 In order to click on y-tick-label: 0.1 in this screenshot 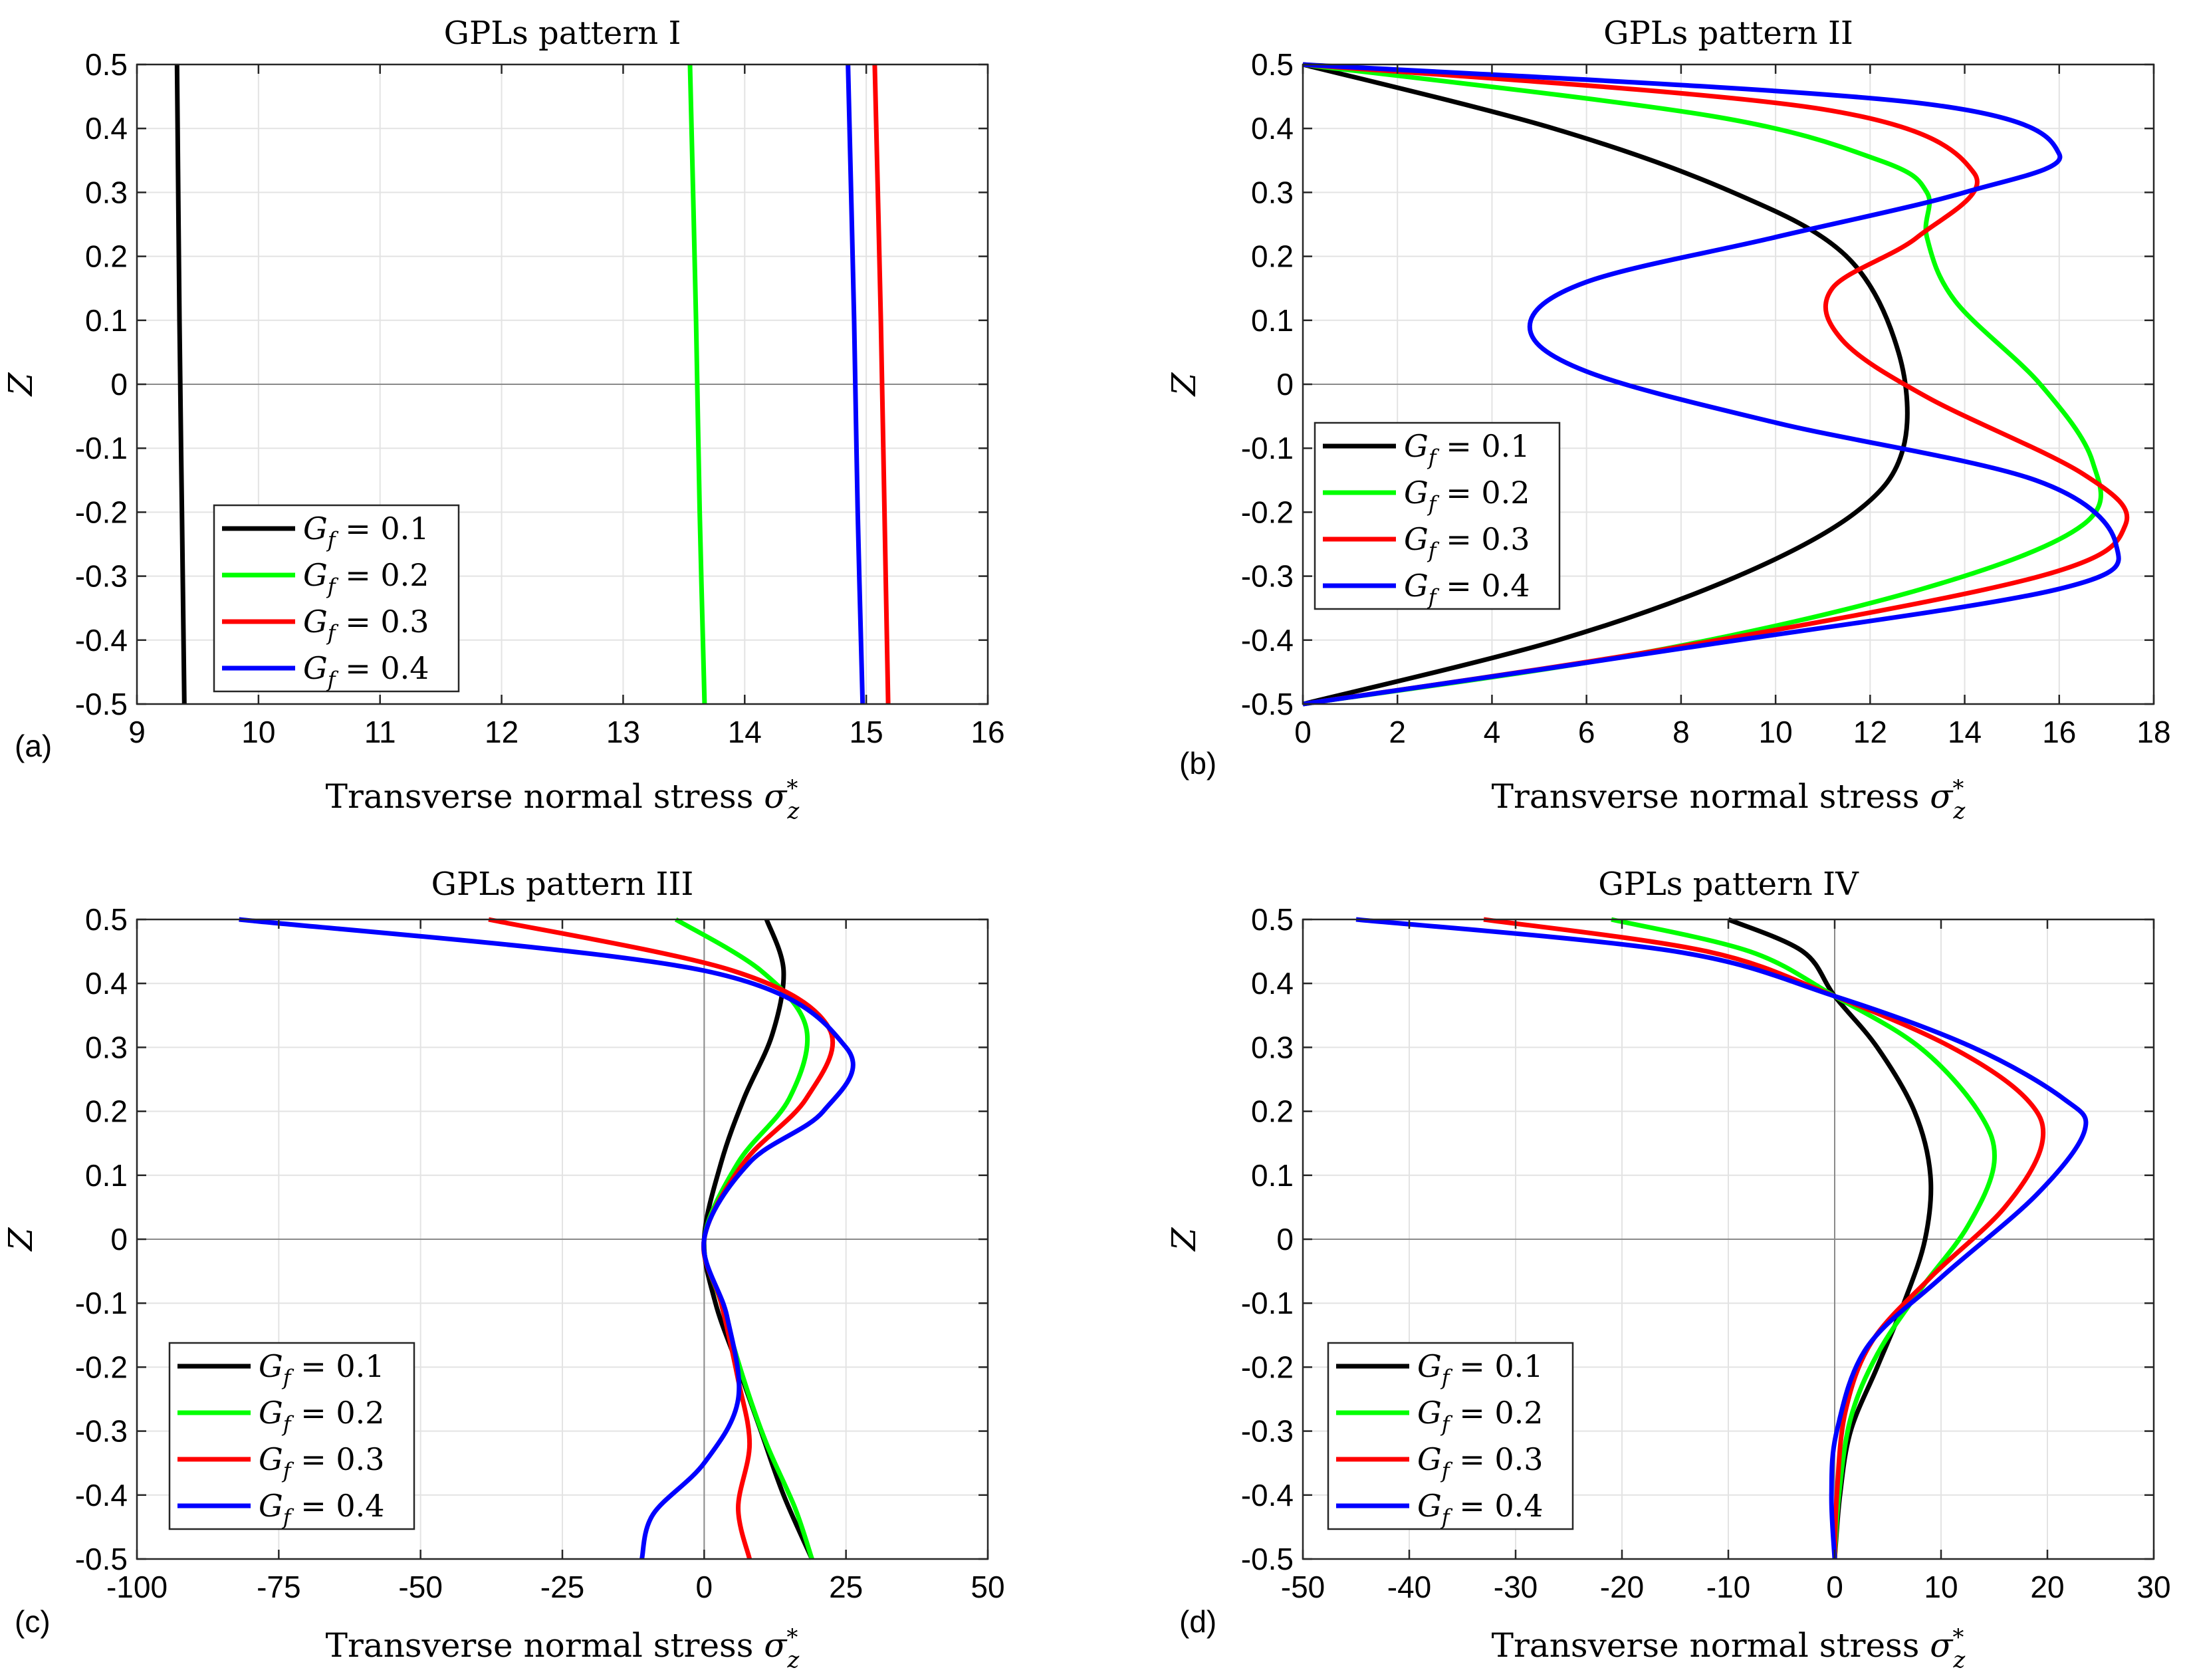, I will do `click(1272, 1175)`.